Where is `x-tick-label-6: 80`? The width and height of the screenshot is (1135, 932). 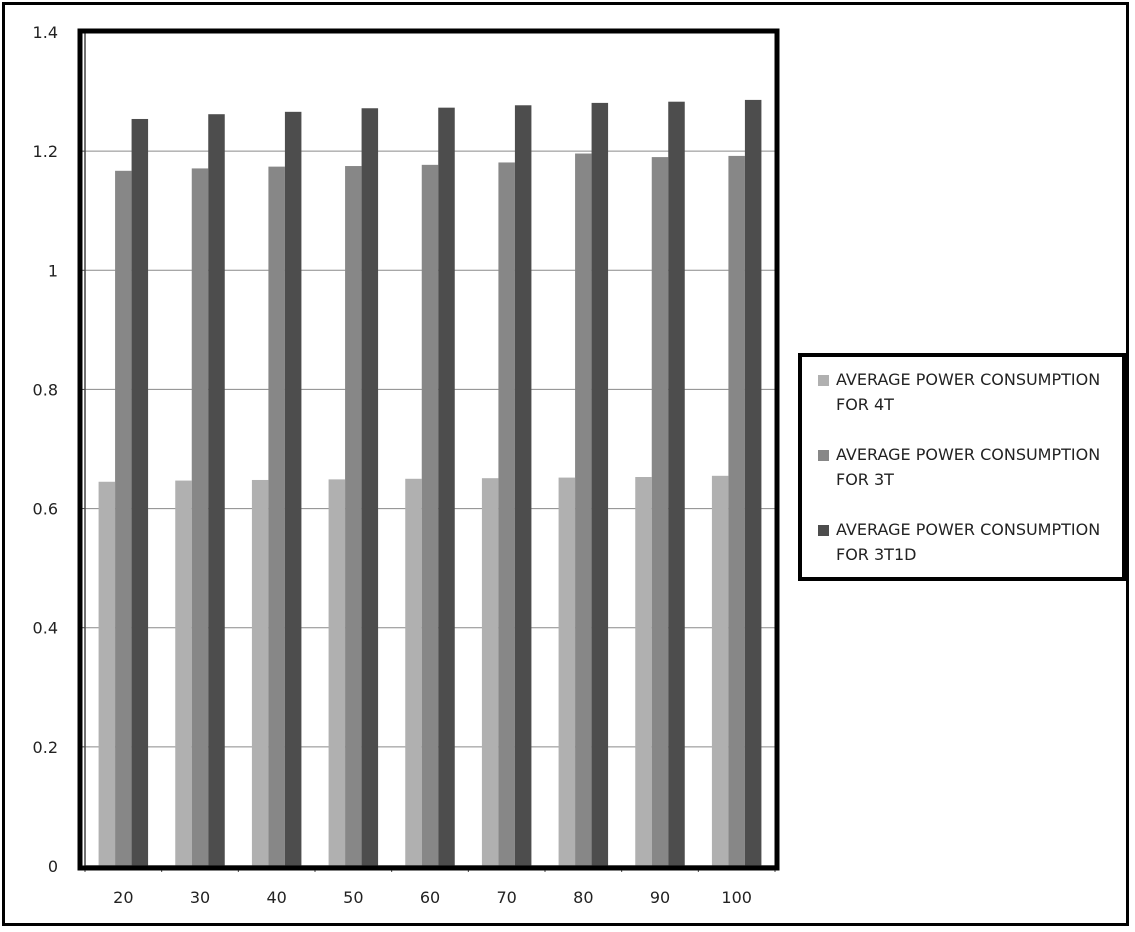
x-tick-label-6: 80 is located at coordinates (583, 897).